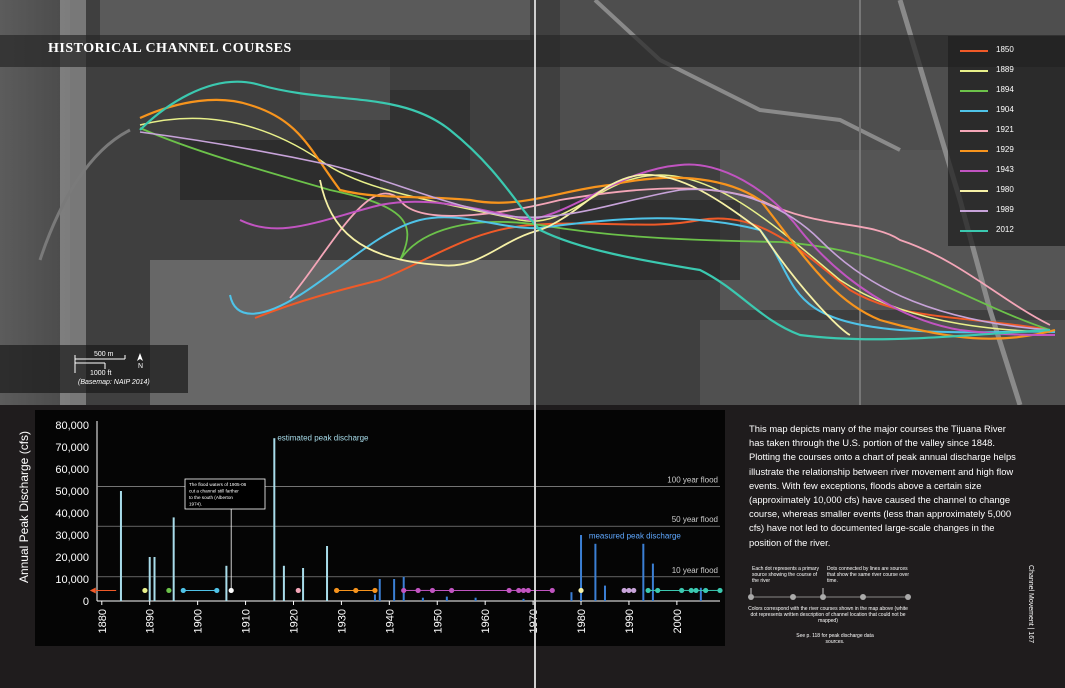 This screenshot has height=688, width=1065. Describe the element at coordinates (24, 507) in the screenshot. I see `chart-y-axis-label: Annual Peak Discharge (cfs)` at that location.